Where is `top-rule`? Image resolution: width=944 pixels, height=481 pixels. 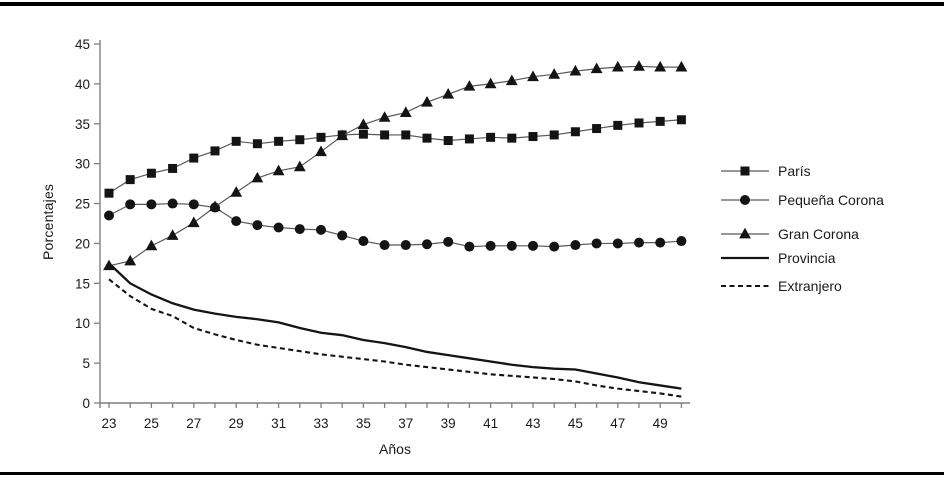 top-rule is located at coordinates (472, 4).